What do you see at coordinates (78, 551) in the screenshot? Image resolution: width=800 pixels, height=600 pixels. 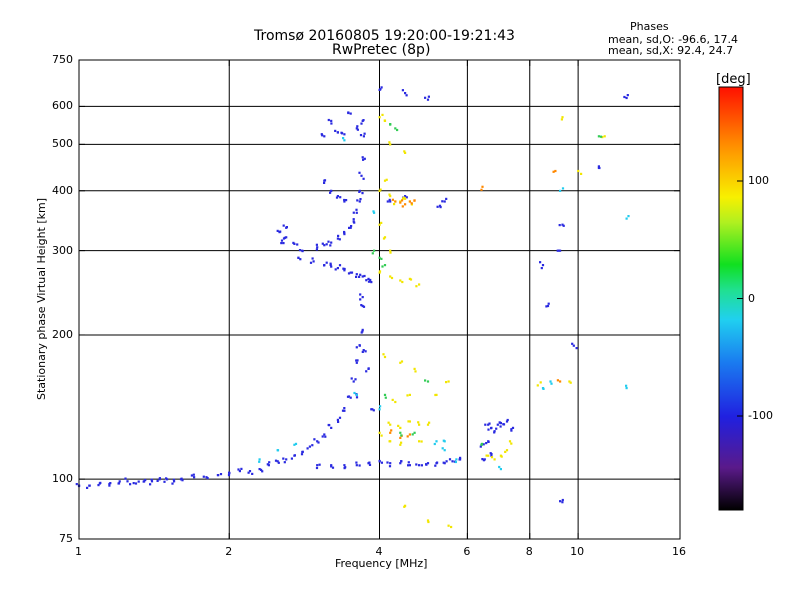 I see `x-tick-label: 1` at bounding box center [78, 551].